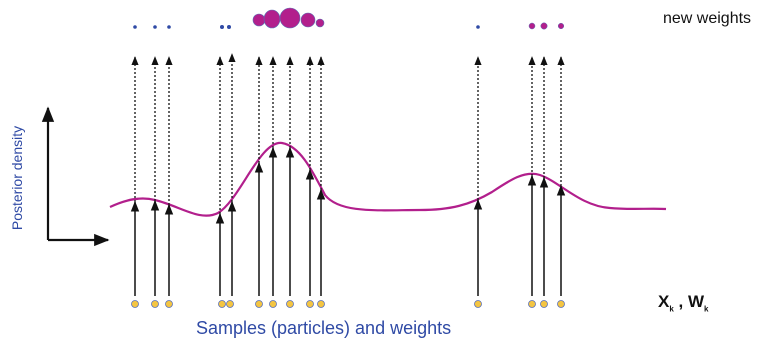 This screenshot has width=782, height=346. What do you see at coordinates (348, 304) in the screenshot?
I see `particles` at bounding box center [348, 304].